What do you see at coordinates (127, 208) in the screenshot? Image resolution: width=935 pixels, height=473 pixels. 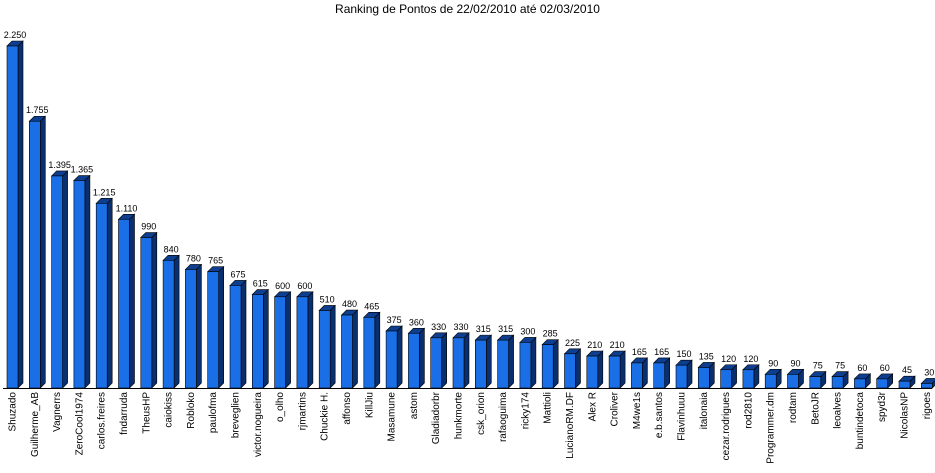 I see `value-label-5: 1.110` at bounding box center [127, 208].